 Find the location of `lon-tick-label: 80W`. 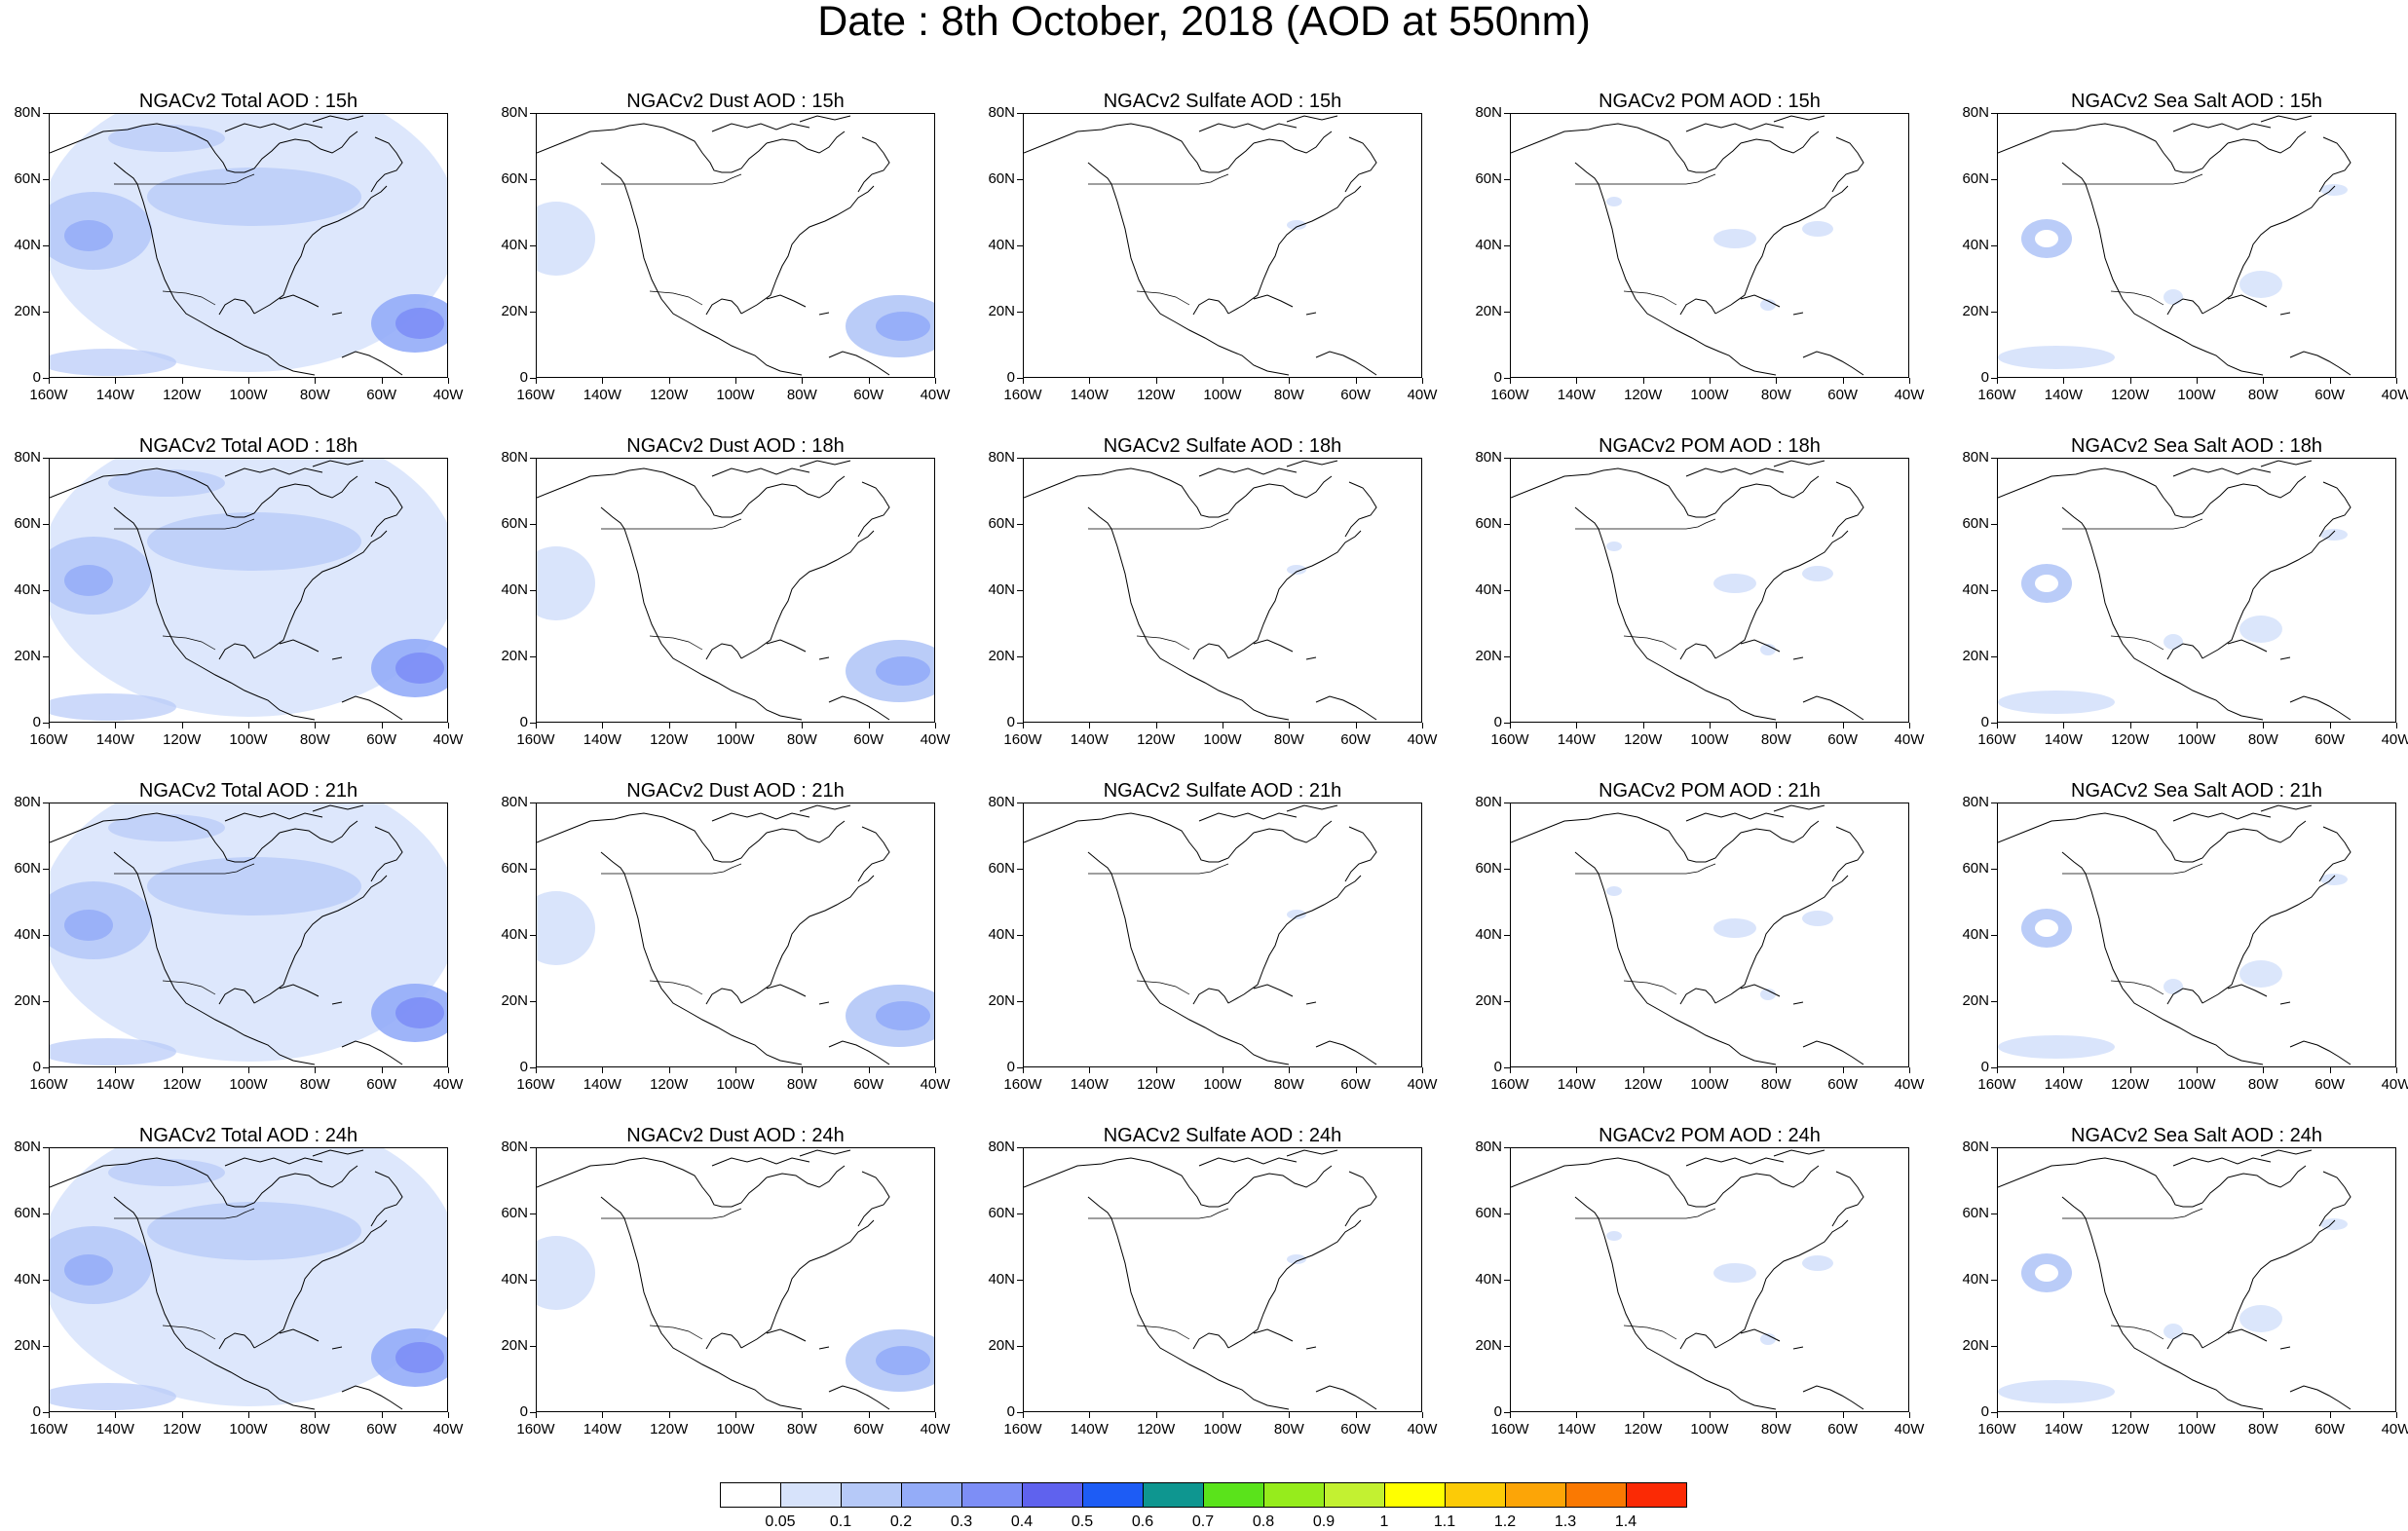

lon-tick-label: 80W is located at coordinates (1288, 739).